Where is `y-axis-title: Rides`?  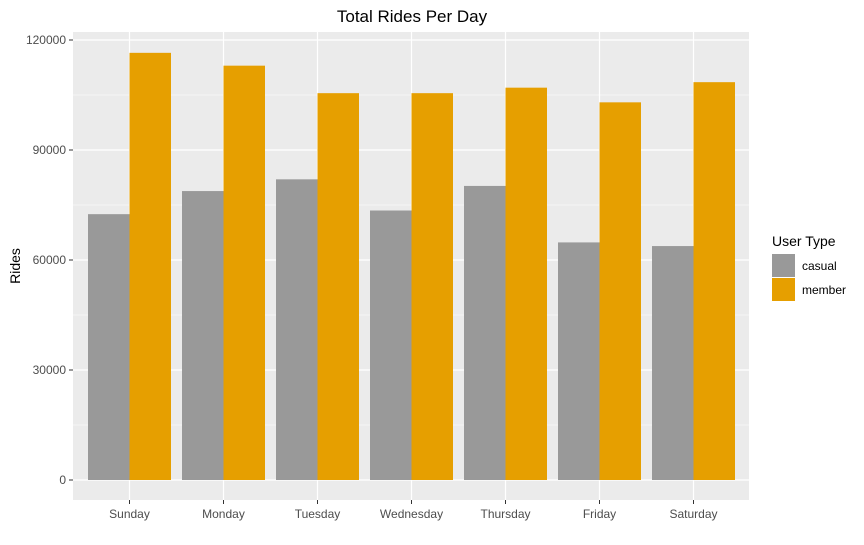 y-axis-title: Rides is located at coordinates (15, 266).